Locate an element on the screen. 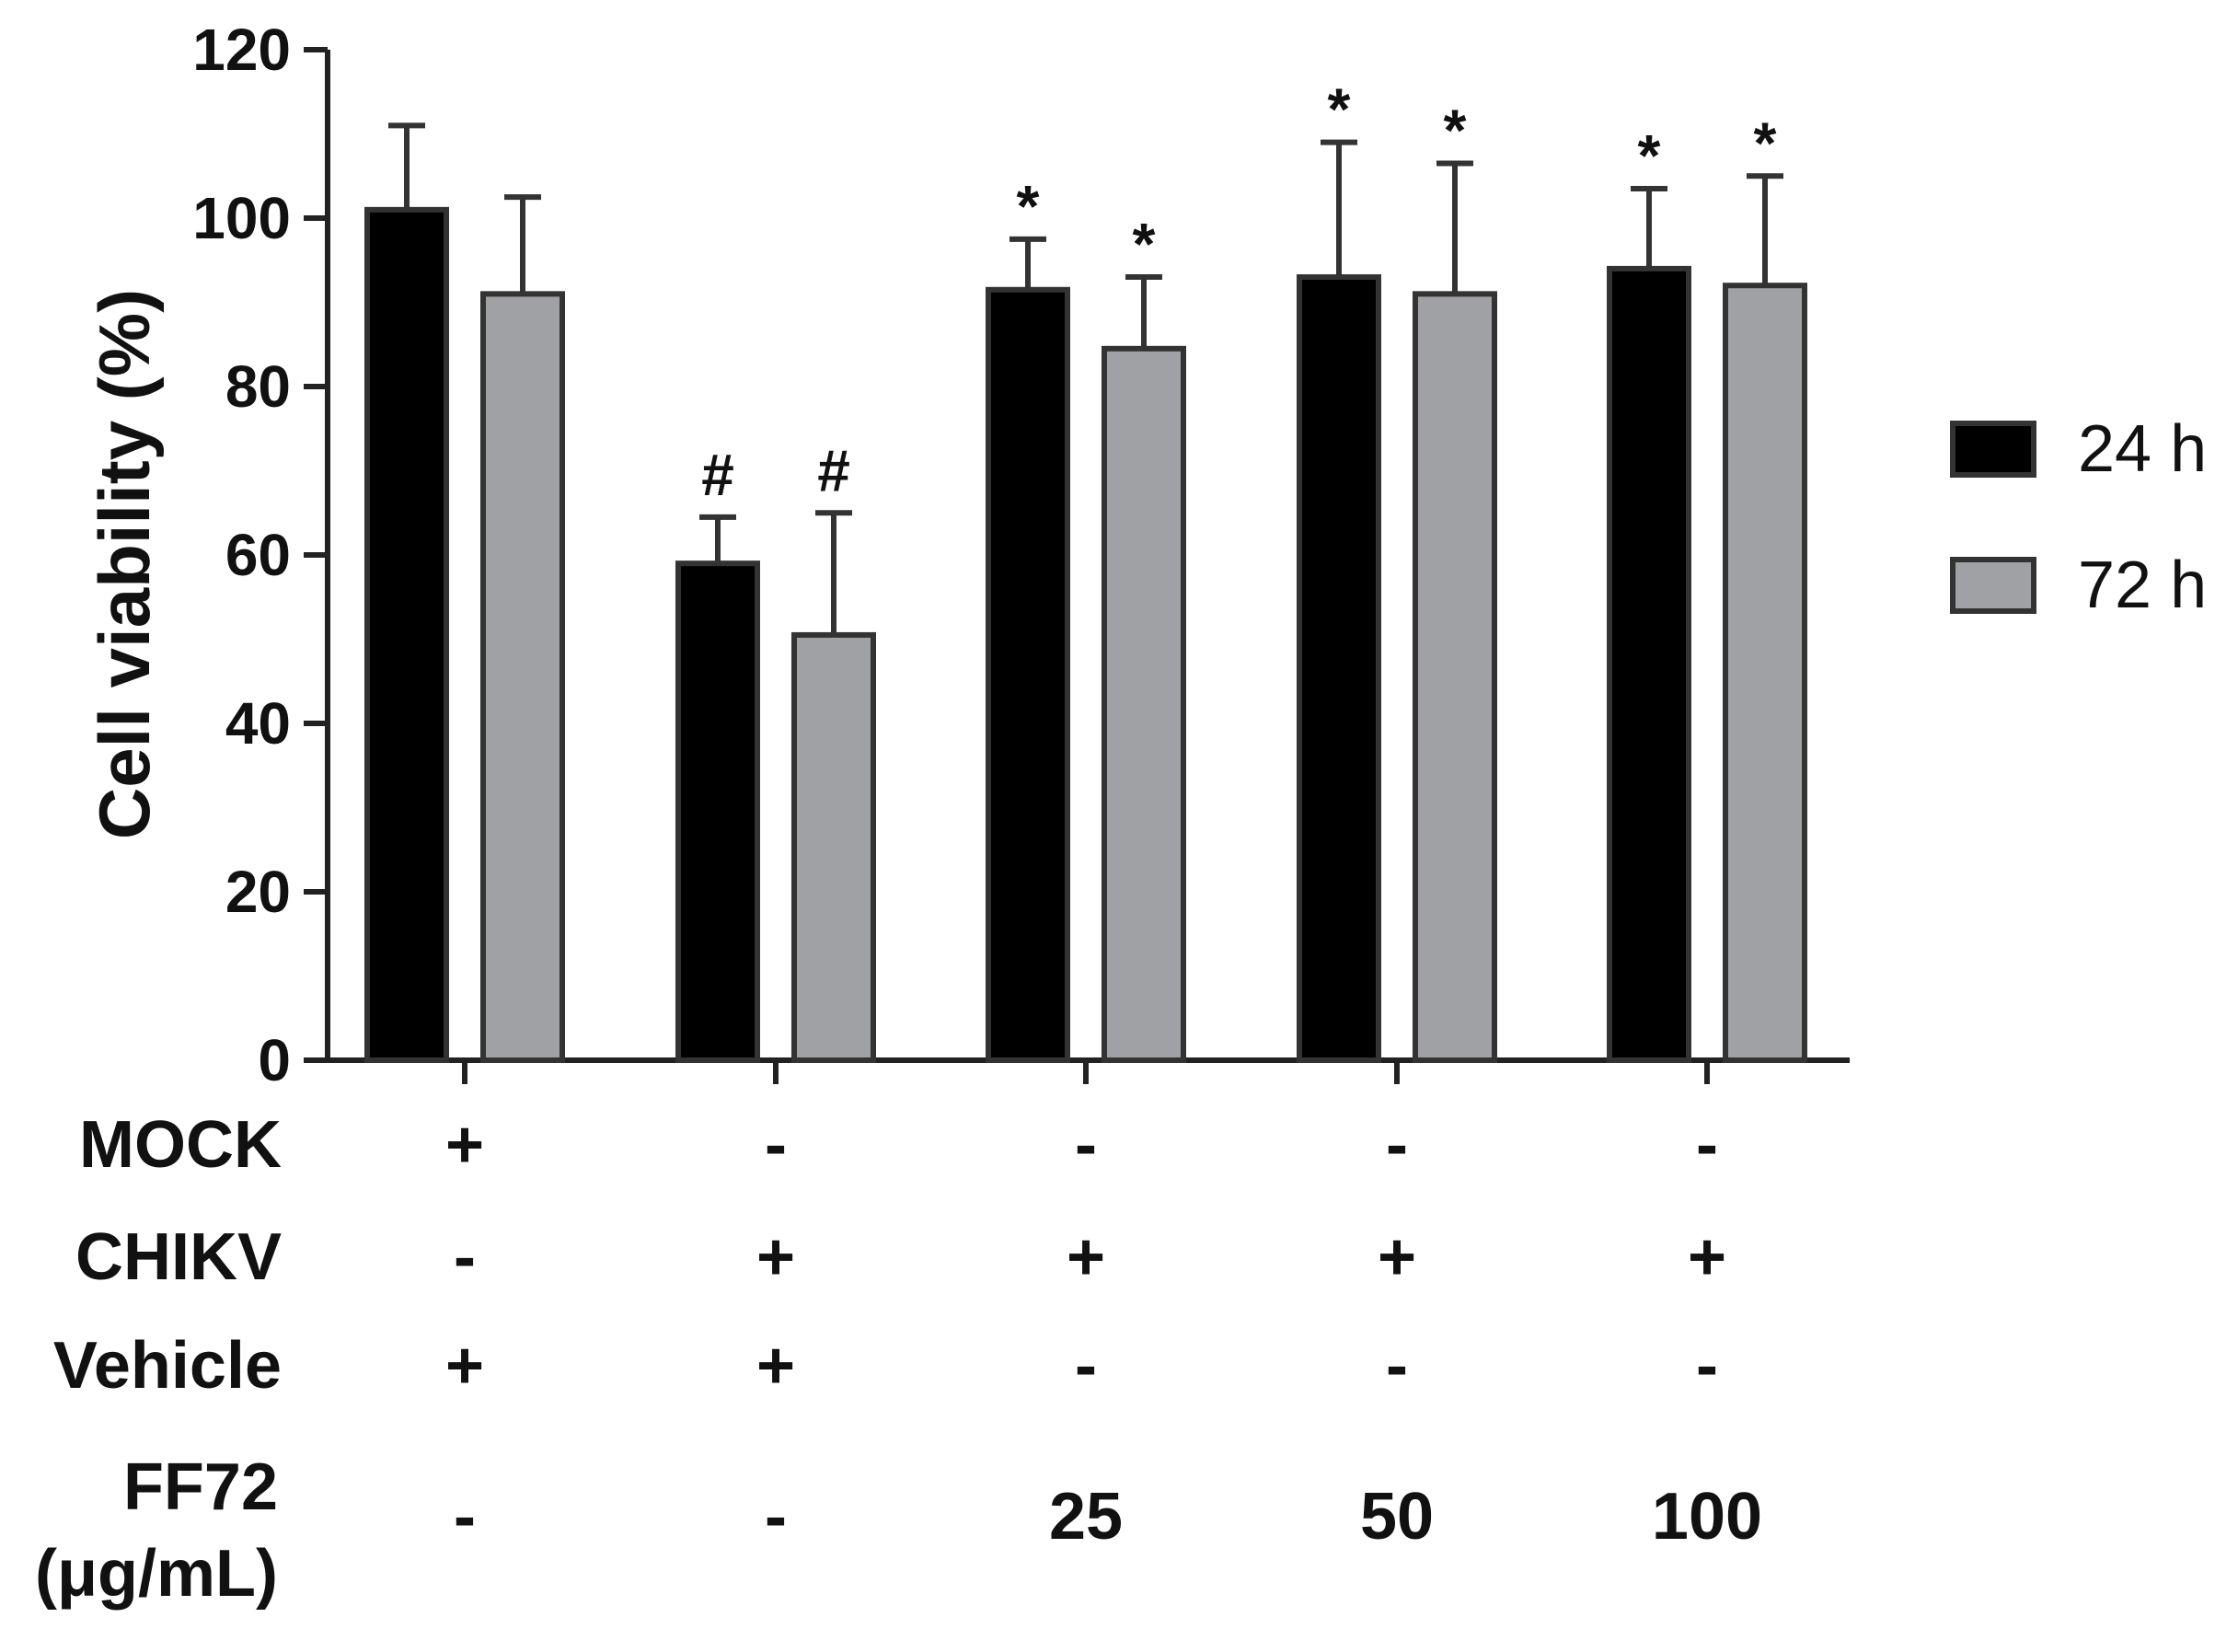  y-axis-title: Cell viability (%) is located at coordinates (124, 564).